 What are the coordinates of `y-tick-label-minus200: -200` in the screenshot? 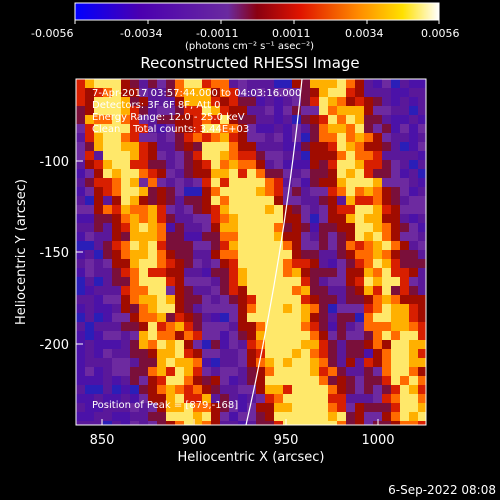 It's located at (54, 345).